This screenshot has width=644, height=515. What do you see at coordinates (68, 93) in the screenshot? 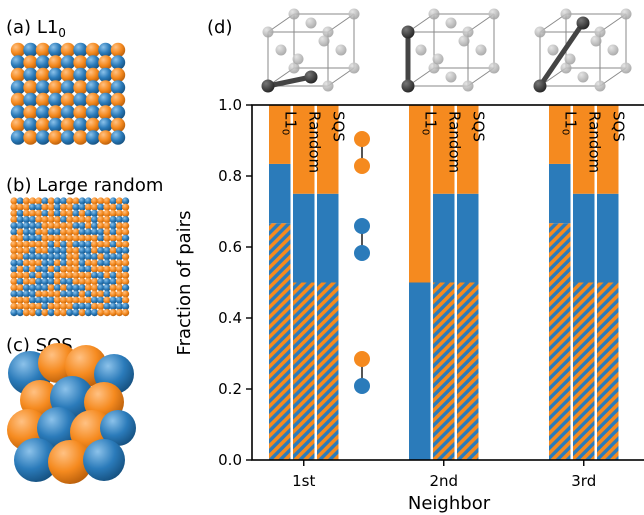
I see `l10-structure-image` at bounding box center [68, 93].